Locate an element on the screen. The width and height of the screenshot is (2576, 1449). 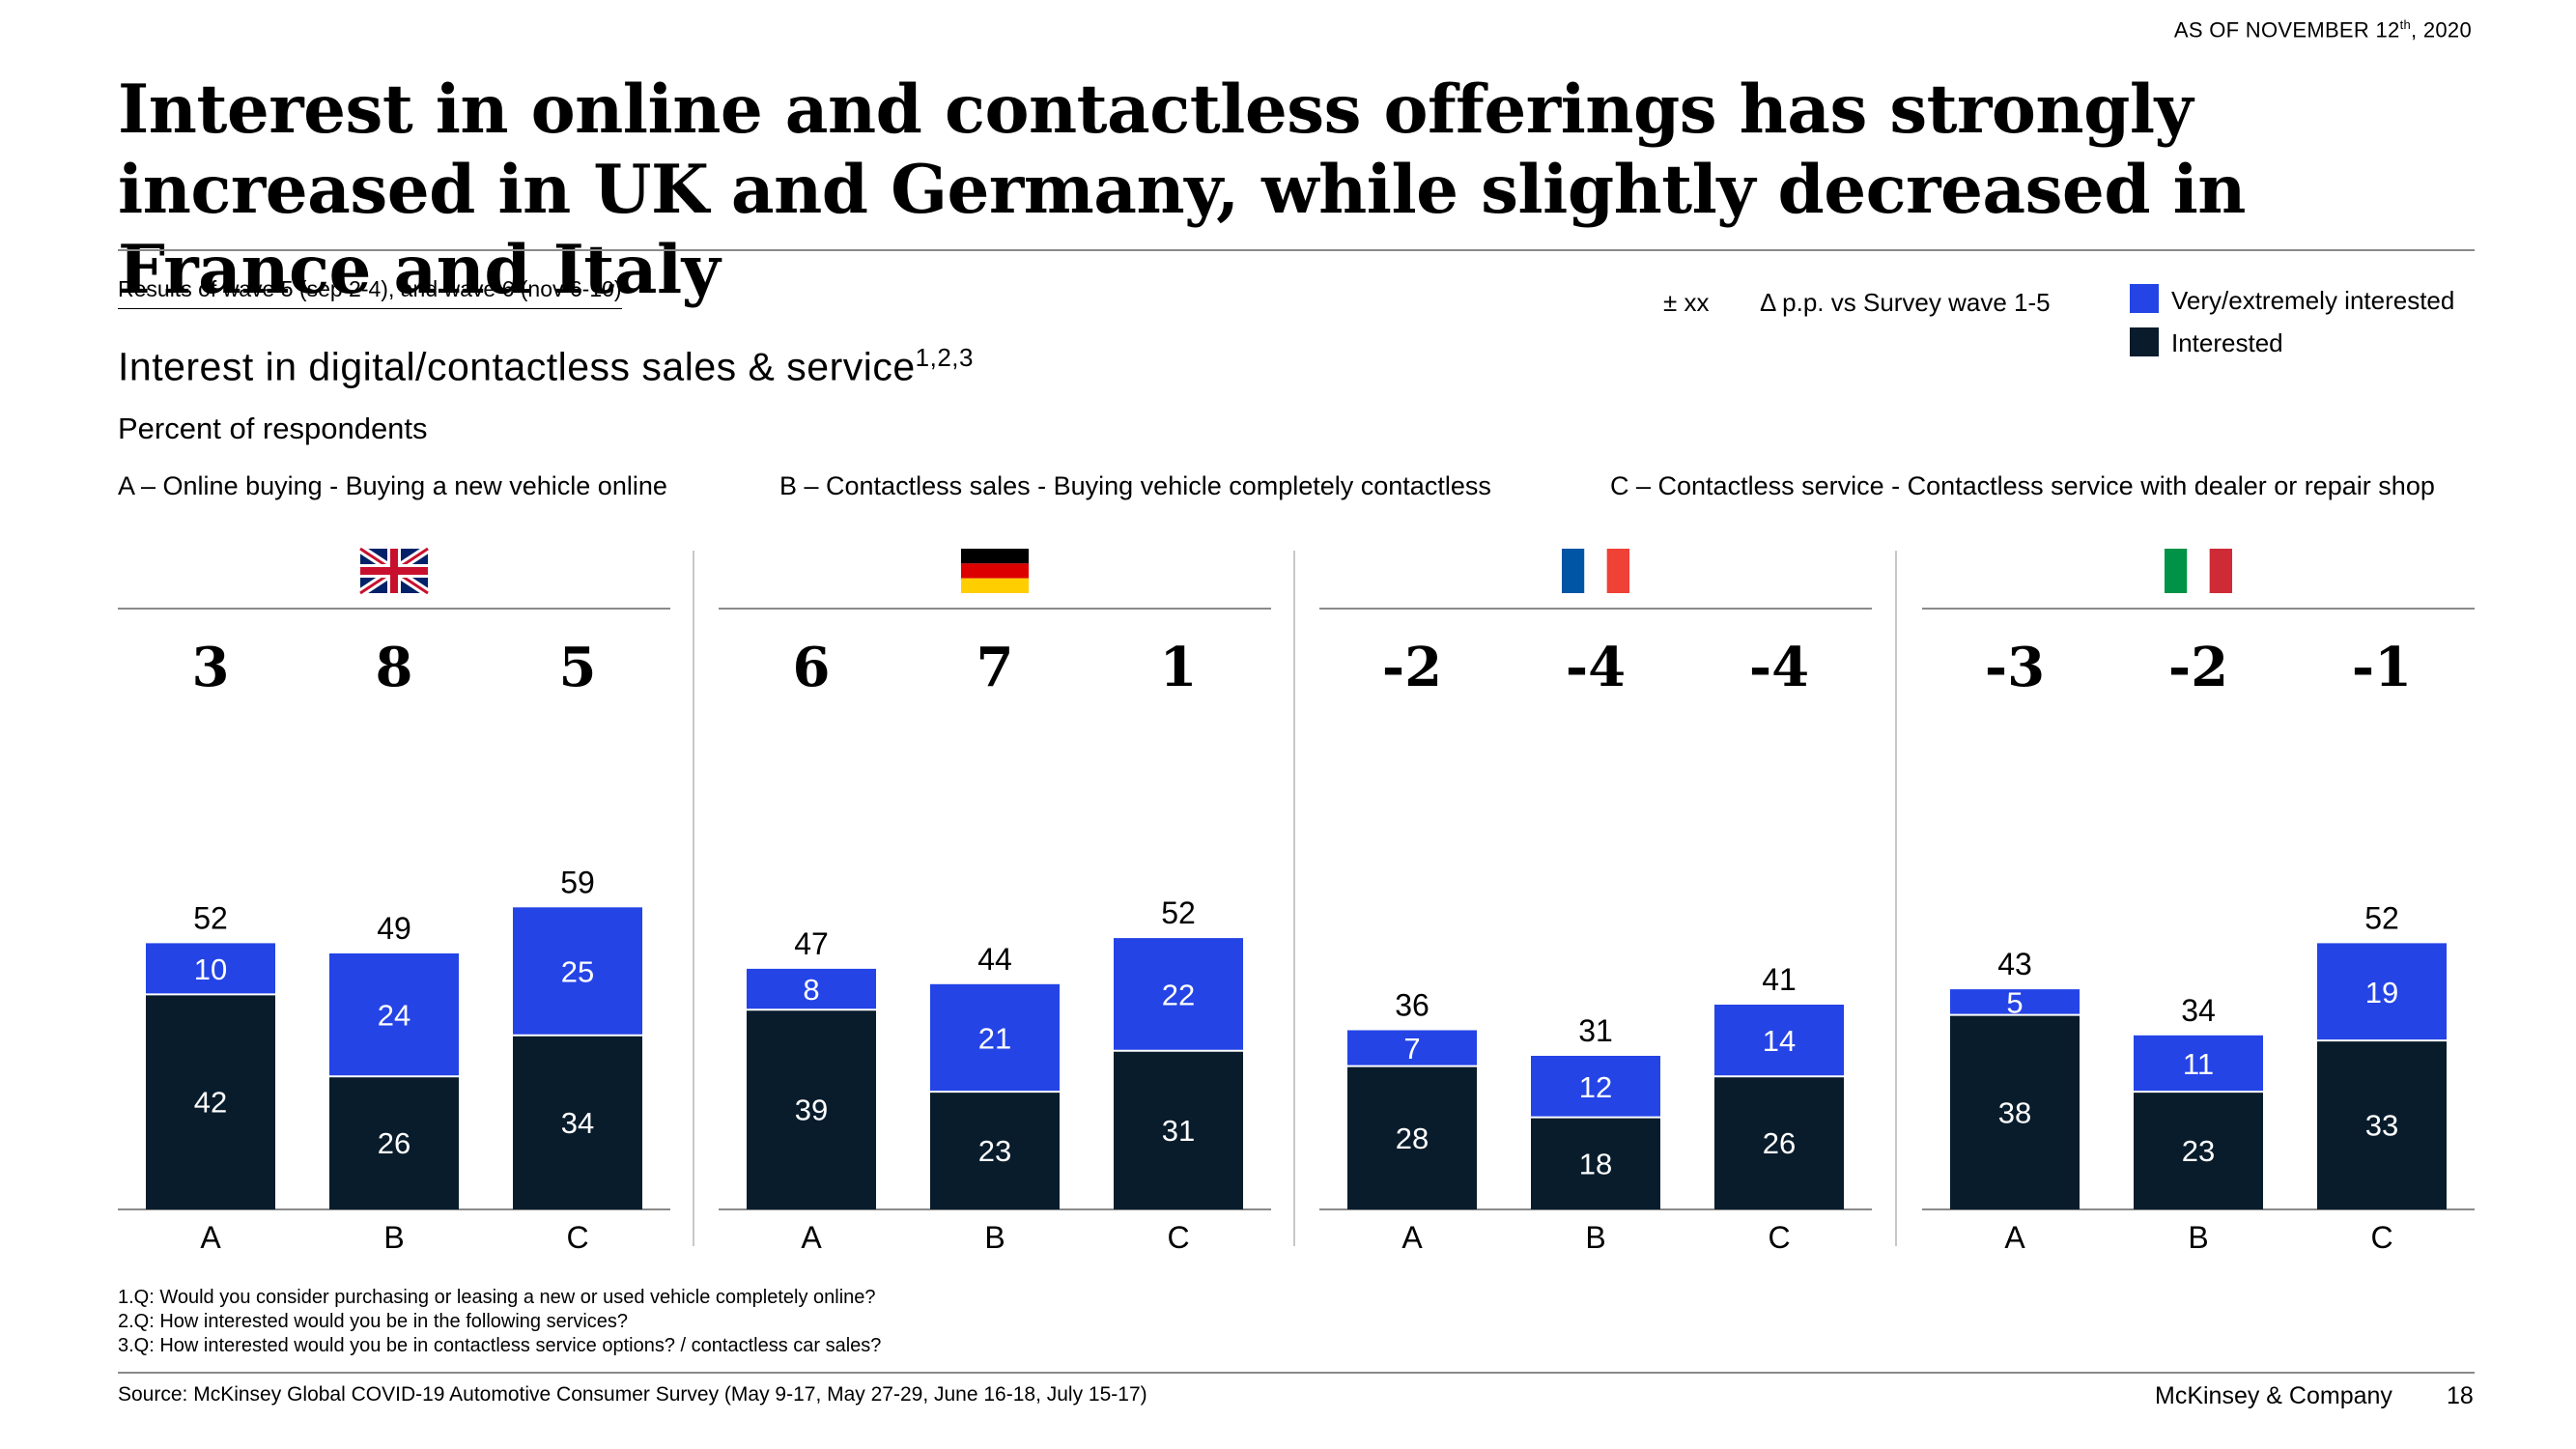
value-label-very-interested: 11 is located at coordinates (2198, 1064).